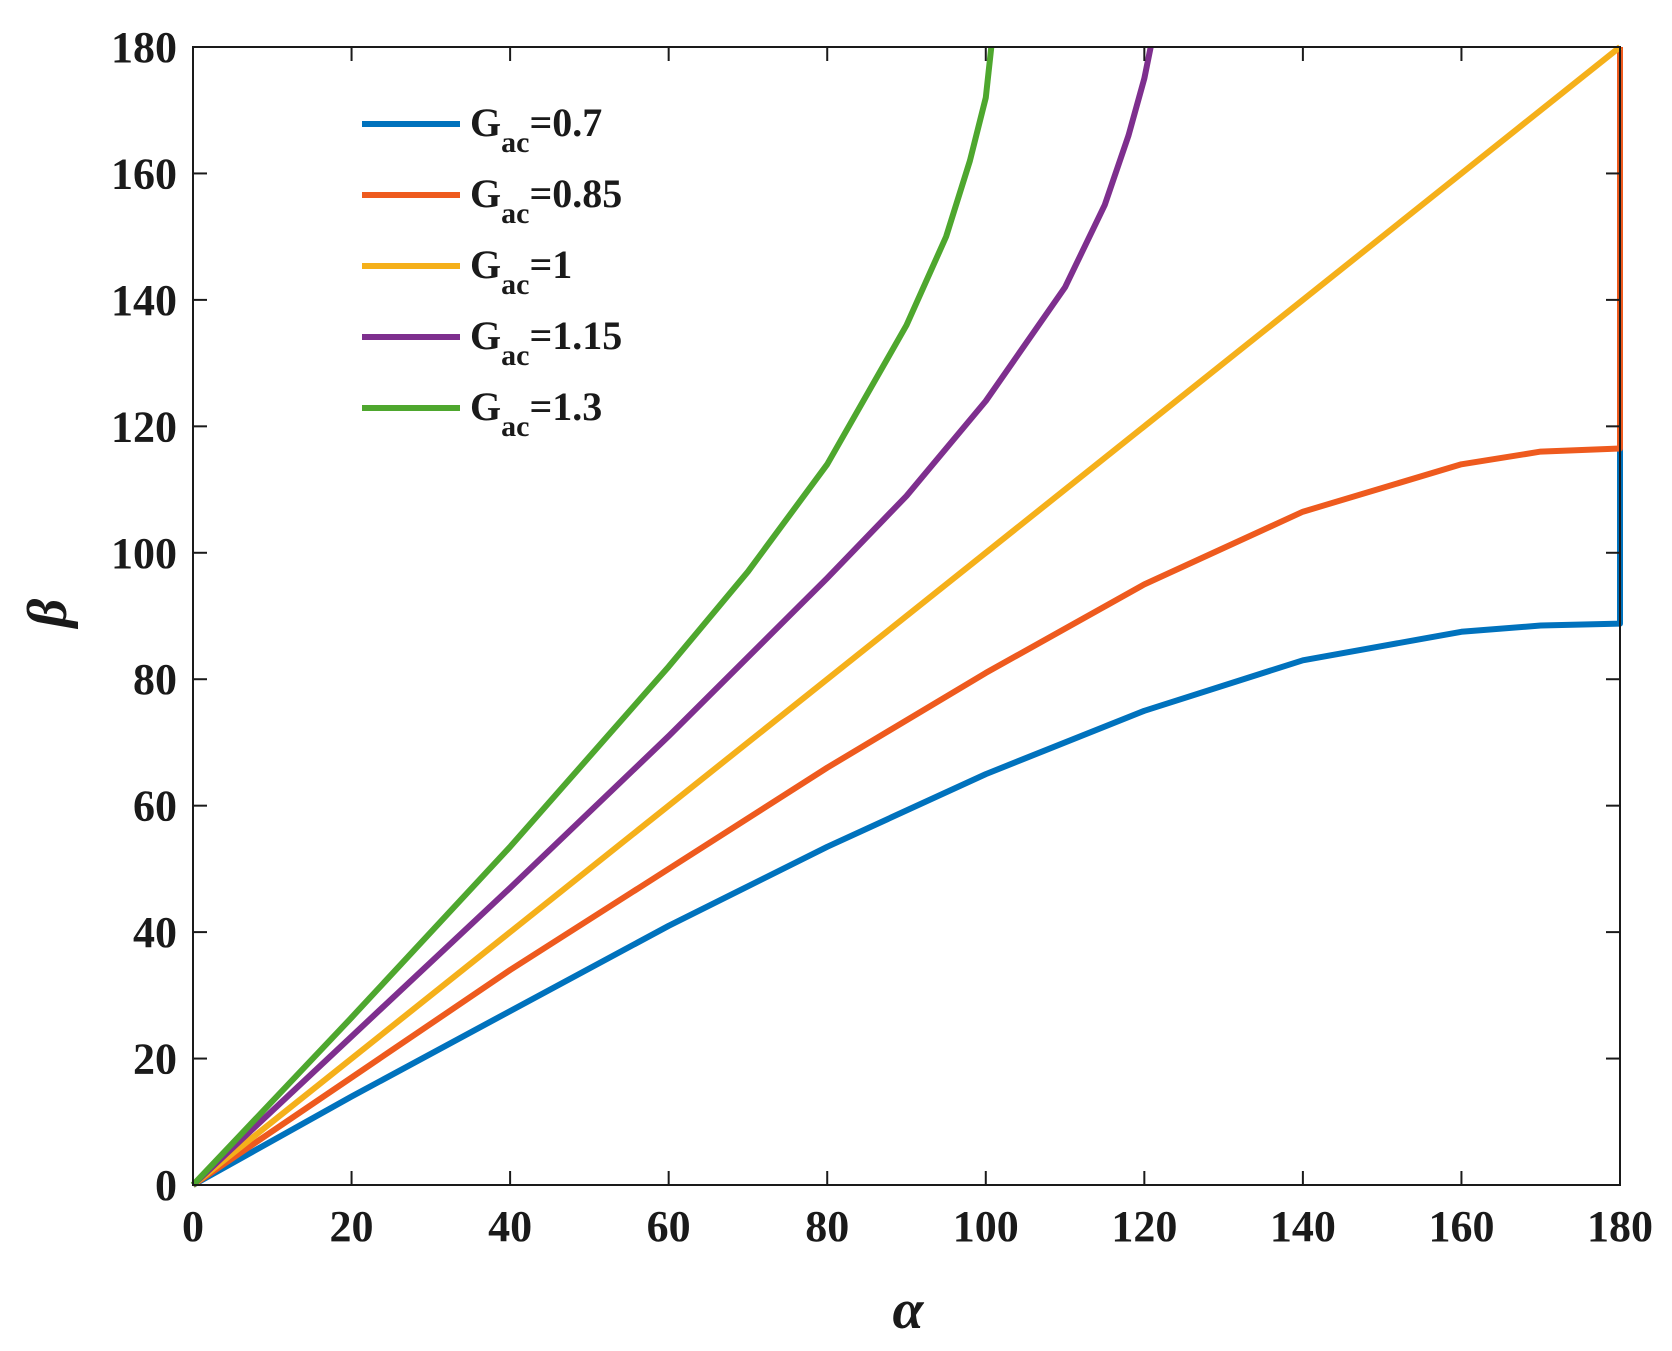 This screenshot has height=1351, width=1672. What do you see at coordinates (1303, 1226) in the screenshot?
I see `x-tick-label-7: 140` at bounding box center [1303, 1226].